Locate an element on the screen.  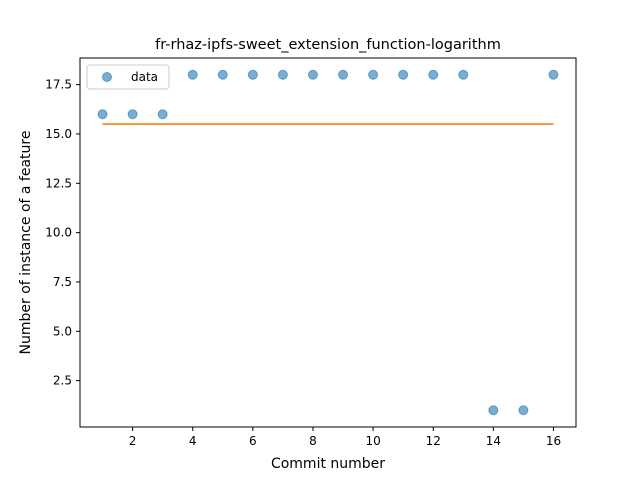
x-tick-label: 14 is located at coordinates (493, 441).